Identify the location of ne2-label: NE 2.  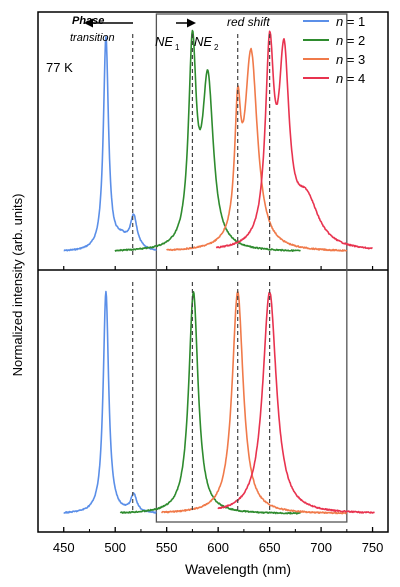
(206, 43).